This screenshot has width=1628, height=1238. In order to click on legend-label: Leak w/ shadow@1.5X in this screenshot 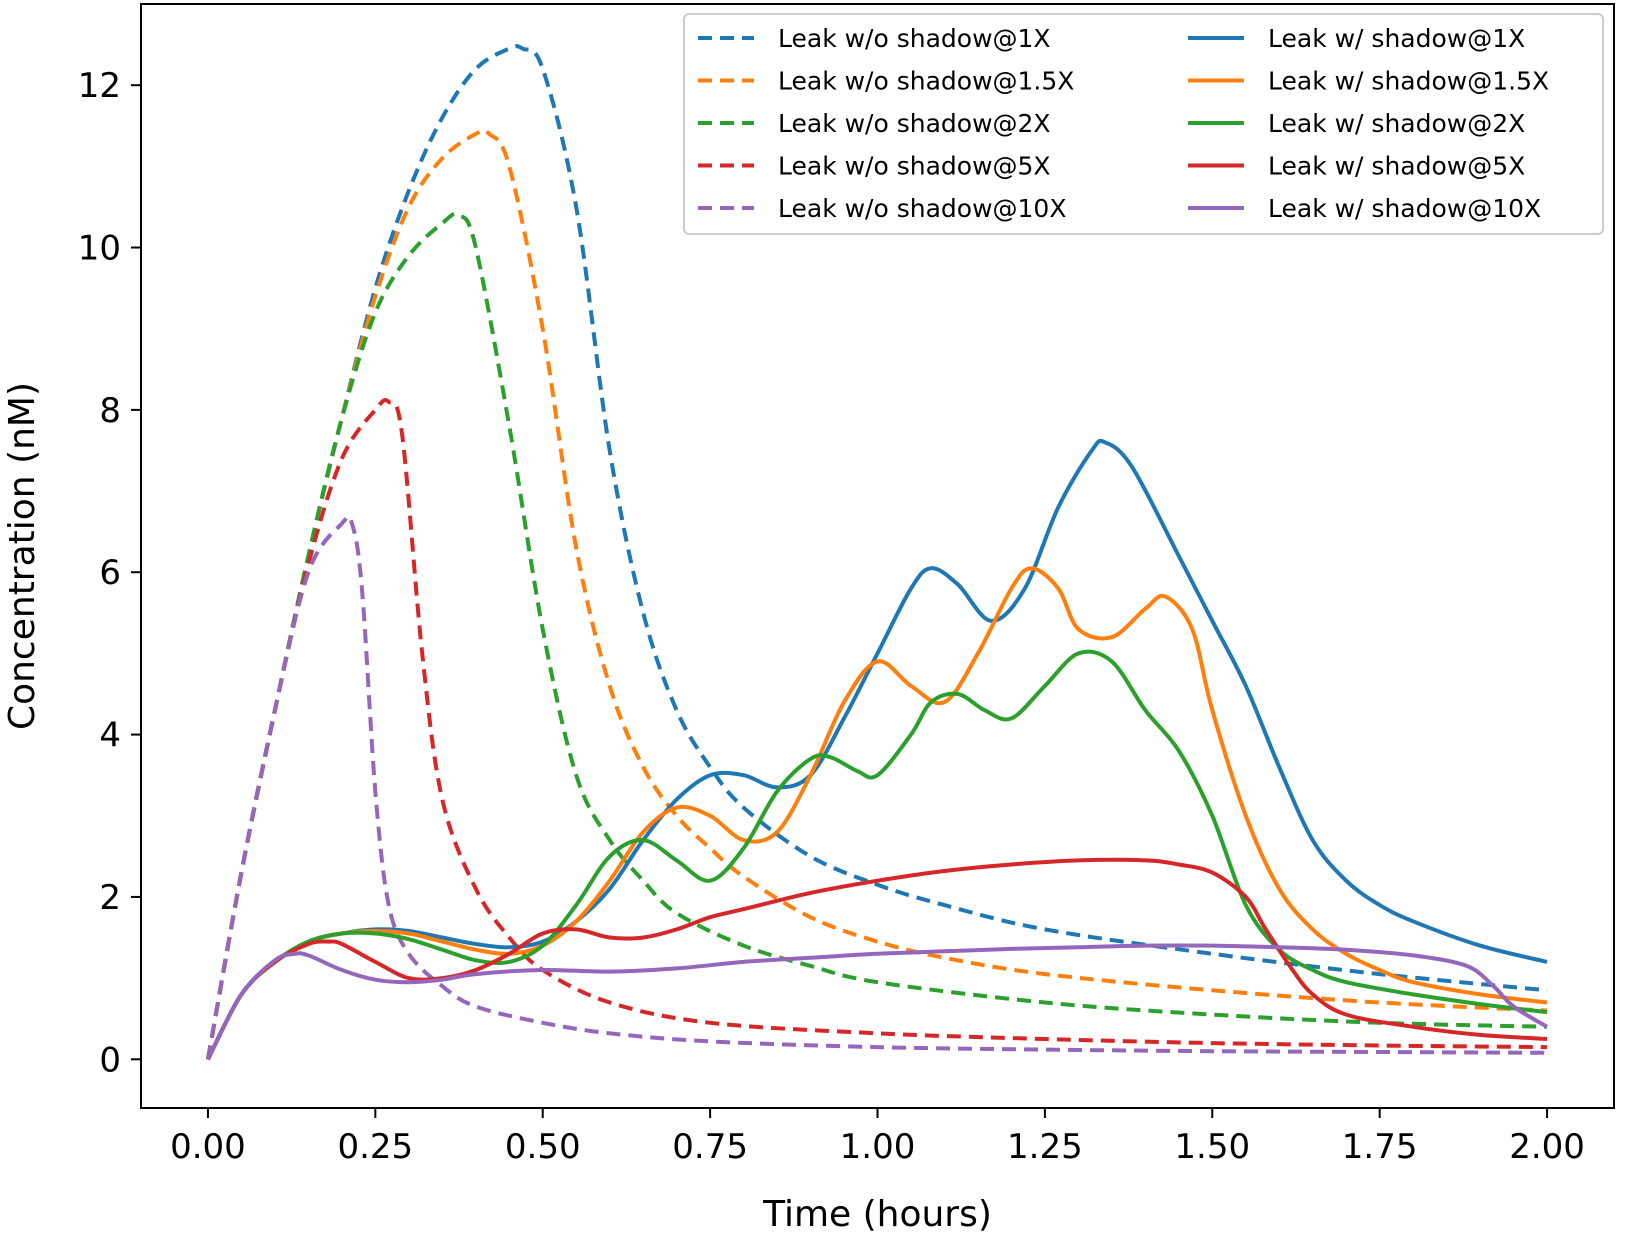, I will do `click(1408, 81)`.